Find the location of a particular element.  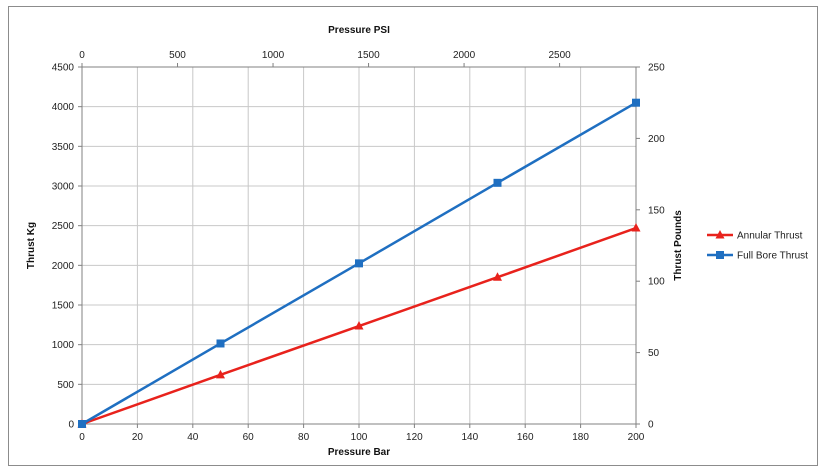

x-top-tick-label: 0 is located at coordinates (82, 55).